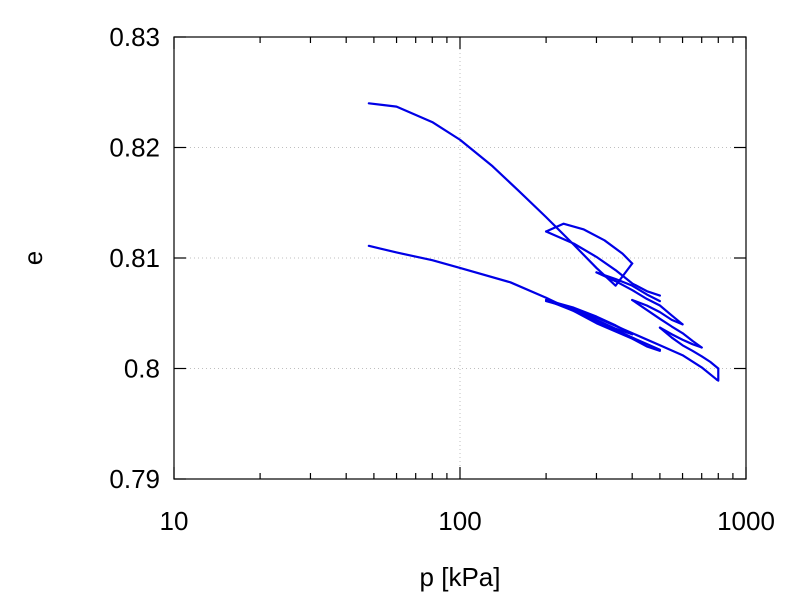 The image size is (800, 600). Describe the element at coordinates (134, 148) in the screenshot. I see `y-tick-label: 0.82` at that location.